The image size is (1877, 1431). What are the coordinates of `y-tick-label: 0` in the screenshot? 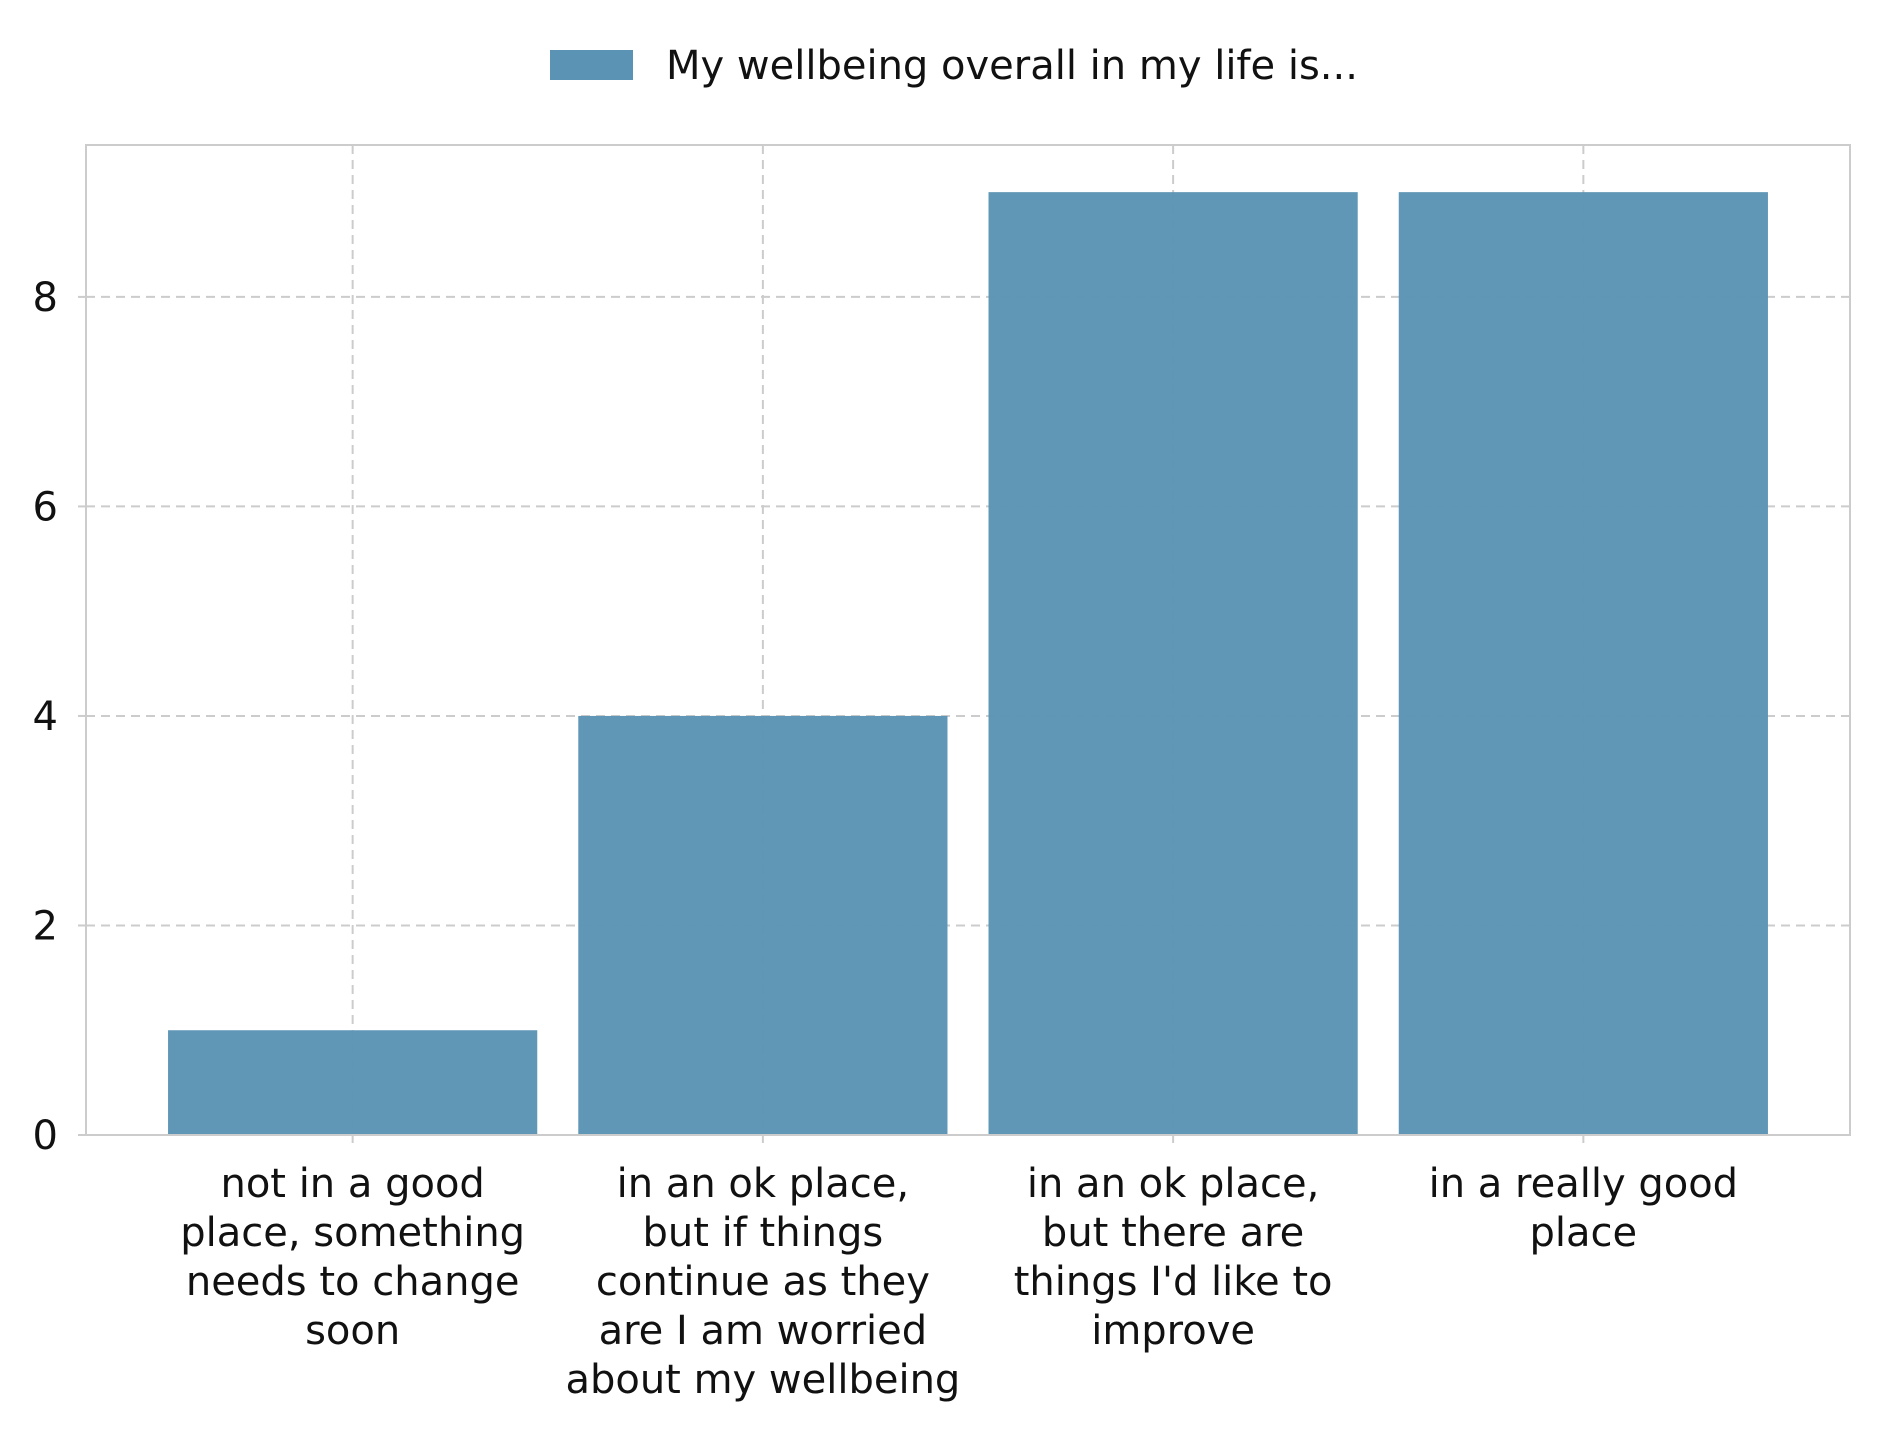 It's located at (45, 1136).